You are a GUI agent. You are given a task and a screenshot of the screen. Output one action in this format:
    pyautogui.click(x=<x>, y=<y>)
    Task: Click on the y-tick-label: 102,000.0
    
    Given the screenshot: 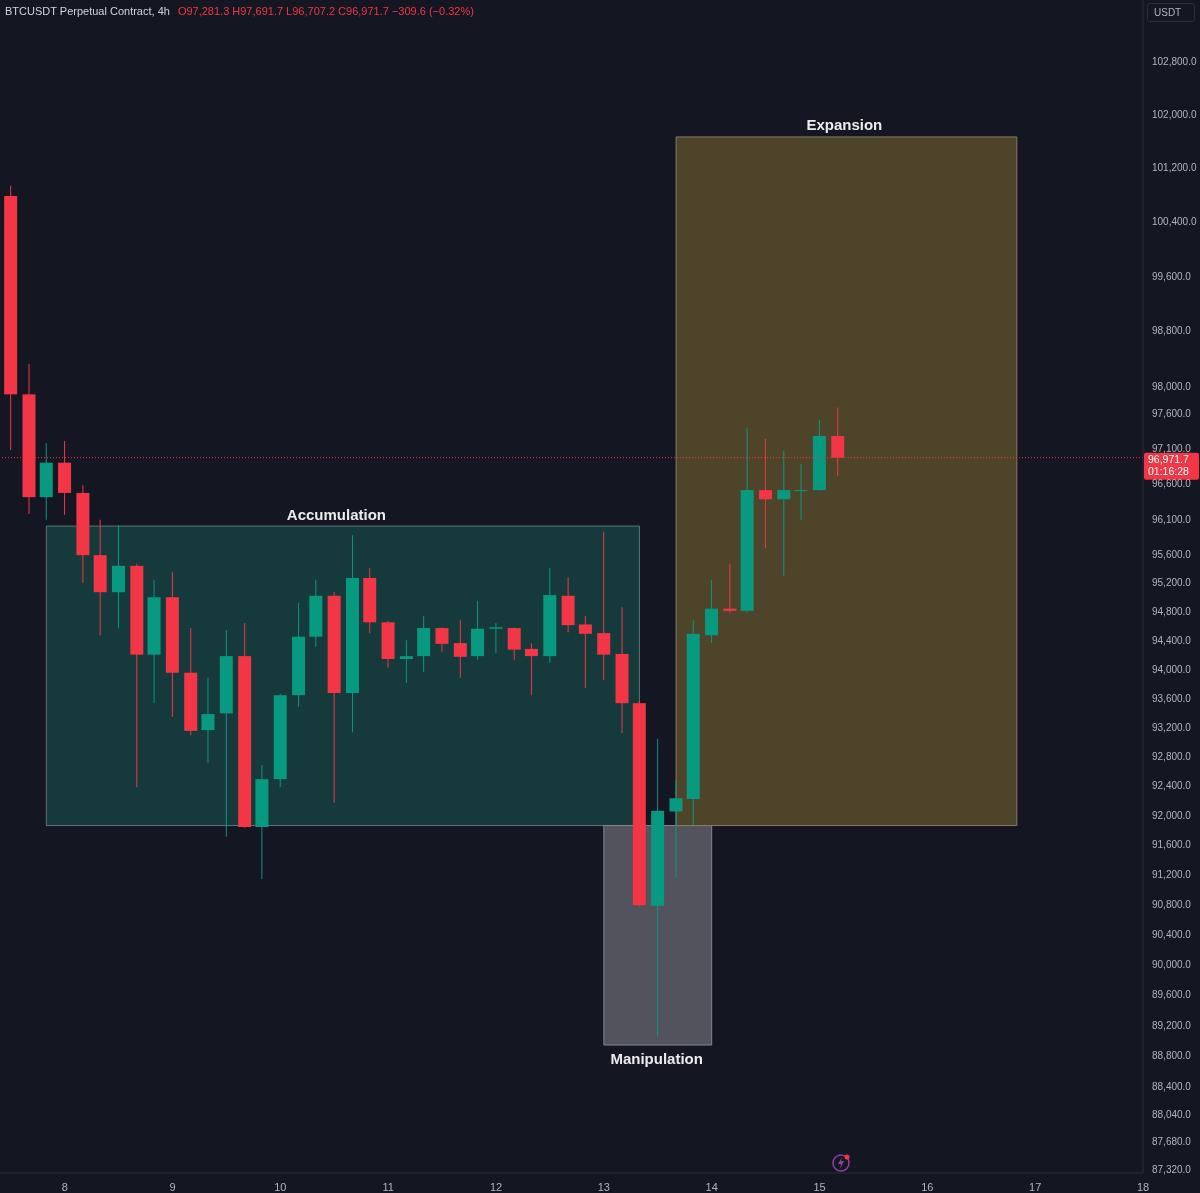 What is the action you would take?
    pyautogui.click(x=1174, y=114)
    